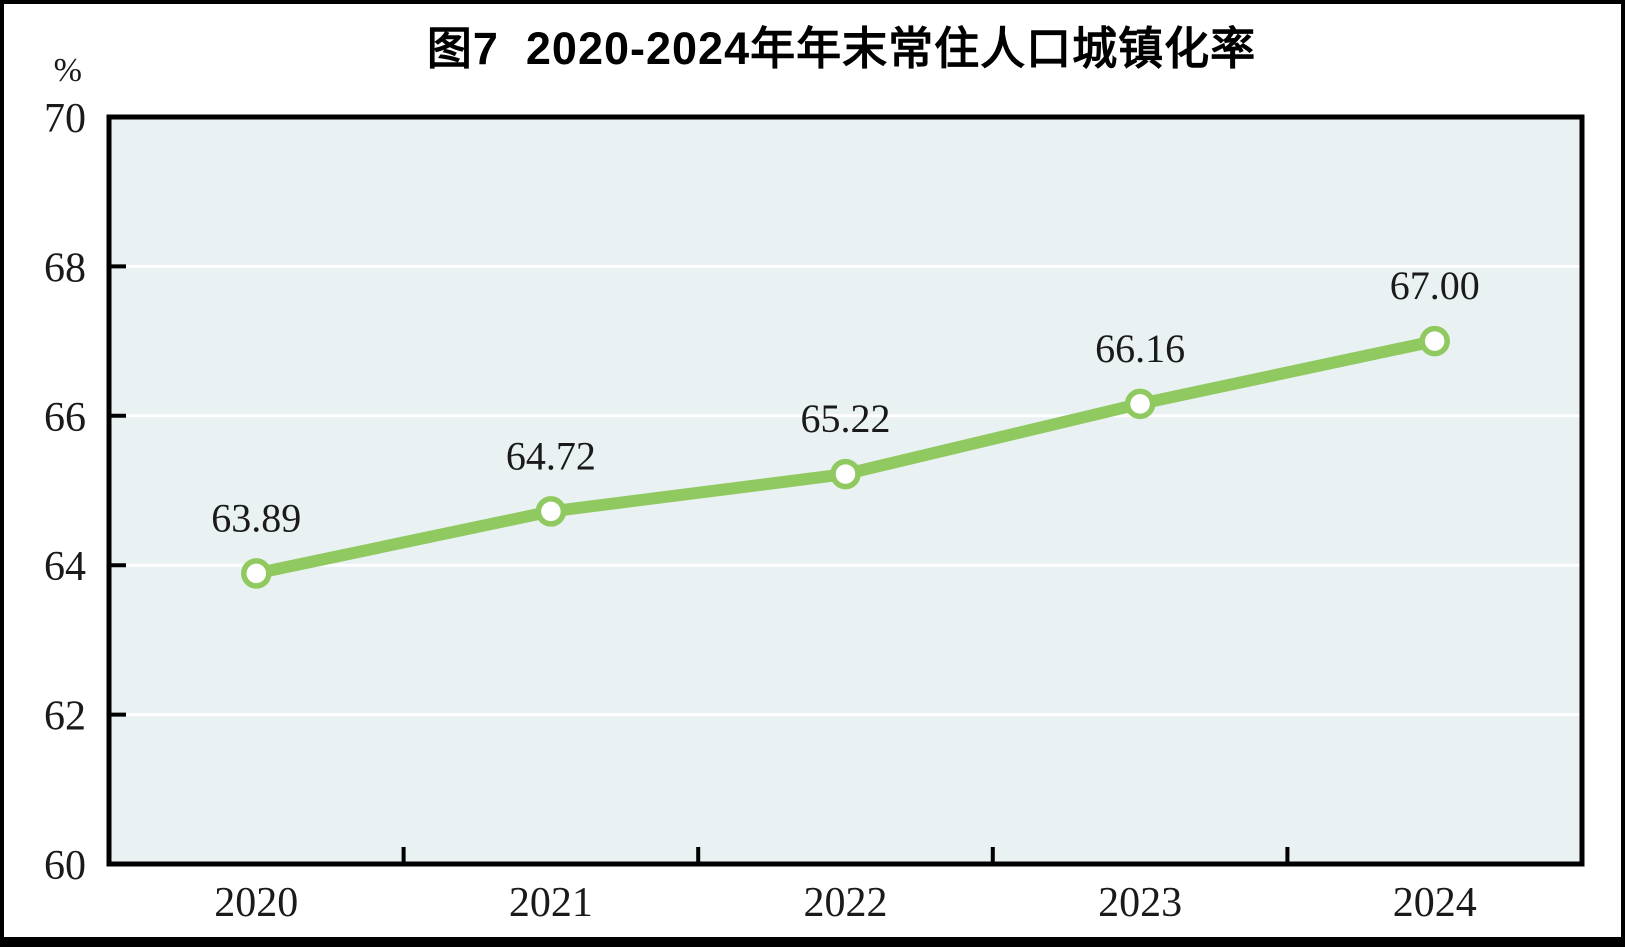  Describe the element at coordinates (65, 119) in the screenshot. I see `y-axis-tick-label: 70` at that location.